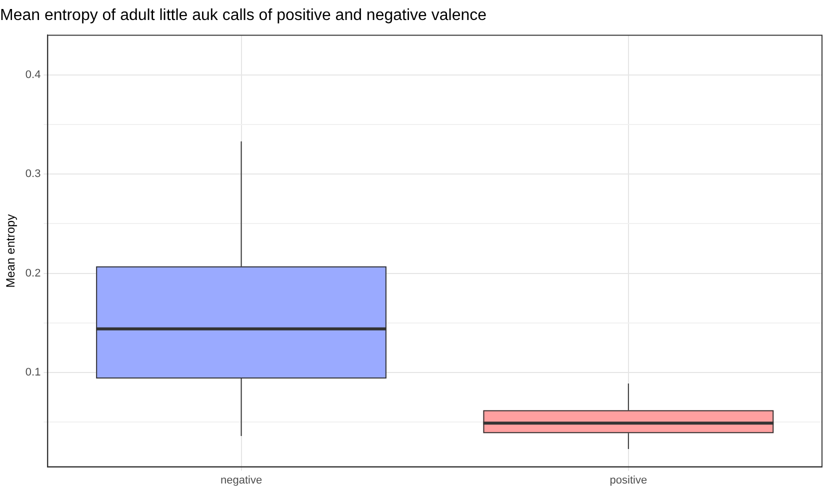  What do you see at coordinates (33, 74) in the screenshot?
I see `y-tick-label: 0.4` at bounding box center [33, 74].